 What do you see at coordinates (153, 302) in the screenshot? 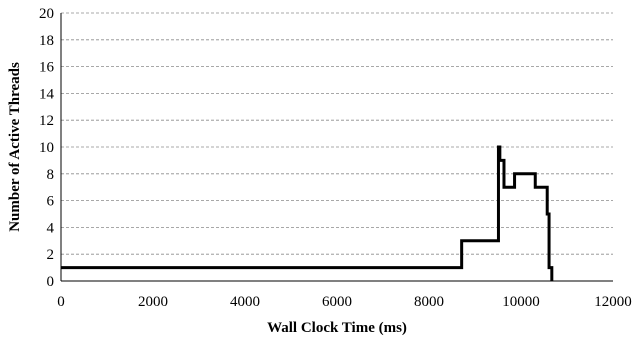
I see `x-tick-label: 2000` at bounding box center [153, 302].